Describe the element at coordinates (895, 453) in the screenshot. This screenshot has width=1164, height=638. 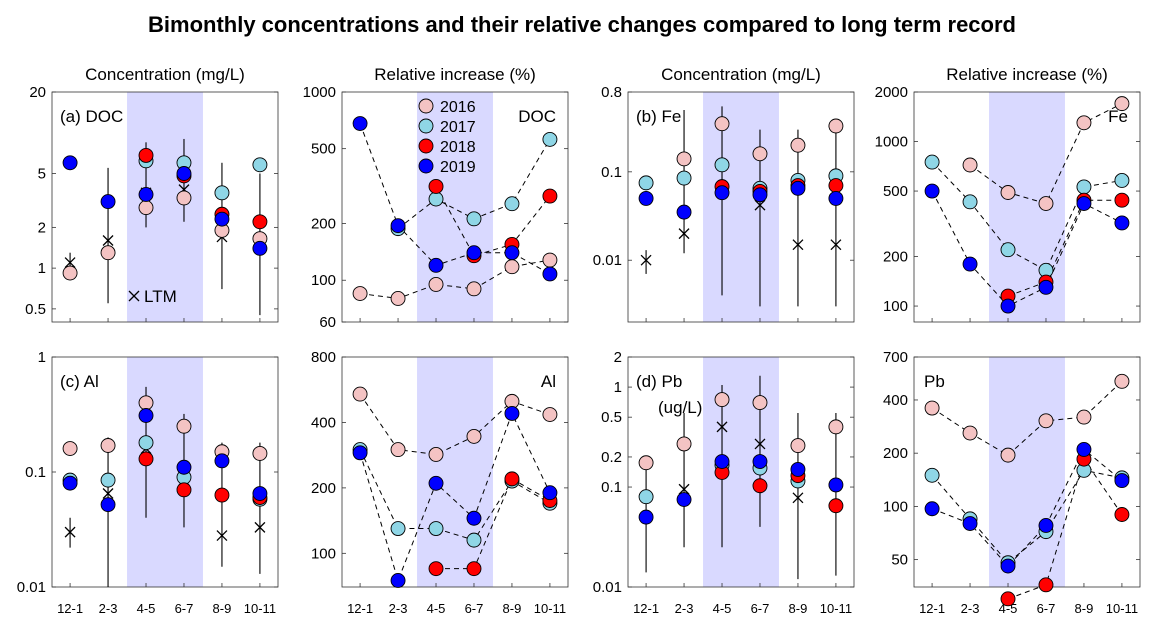
I see `y-tick-label: 200` at that location.